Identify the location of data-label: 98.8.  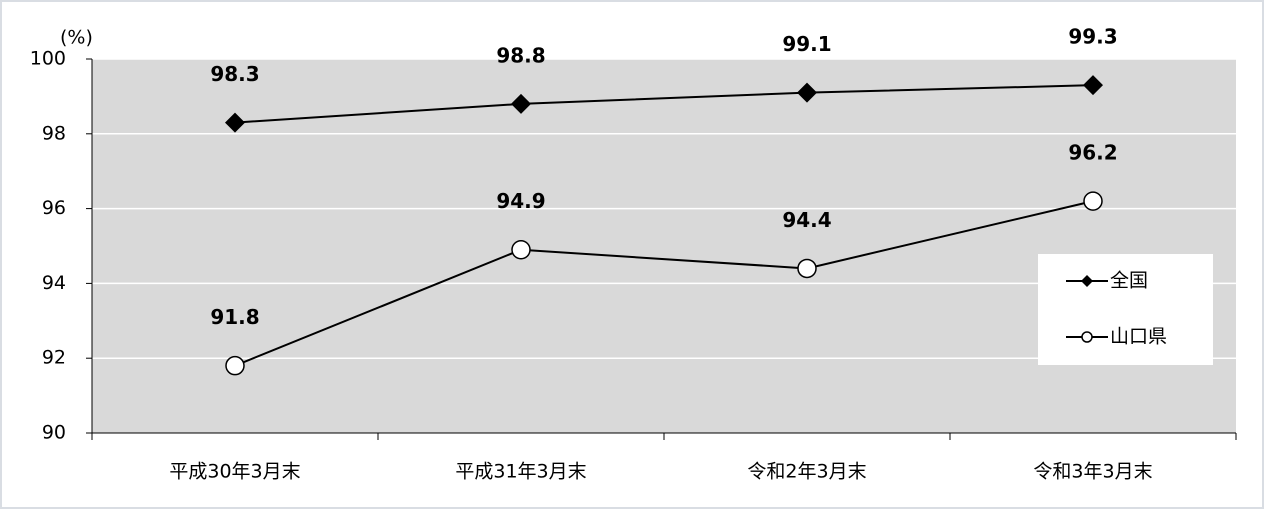
(520, 55).